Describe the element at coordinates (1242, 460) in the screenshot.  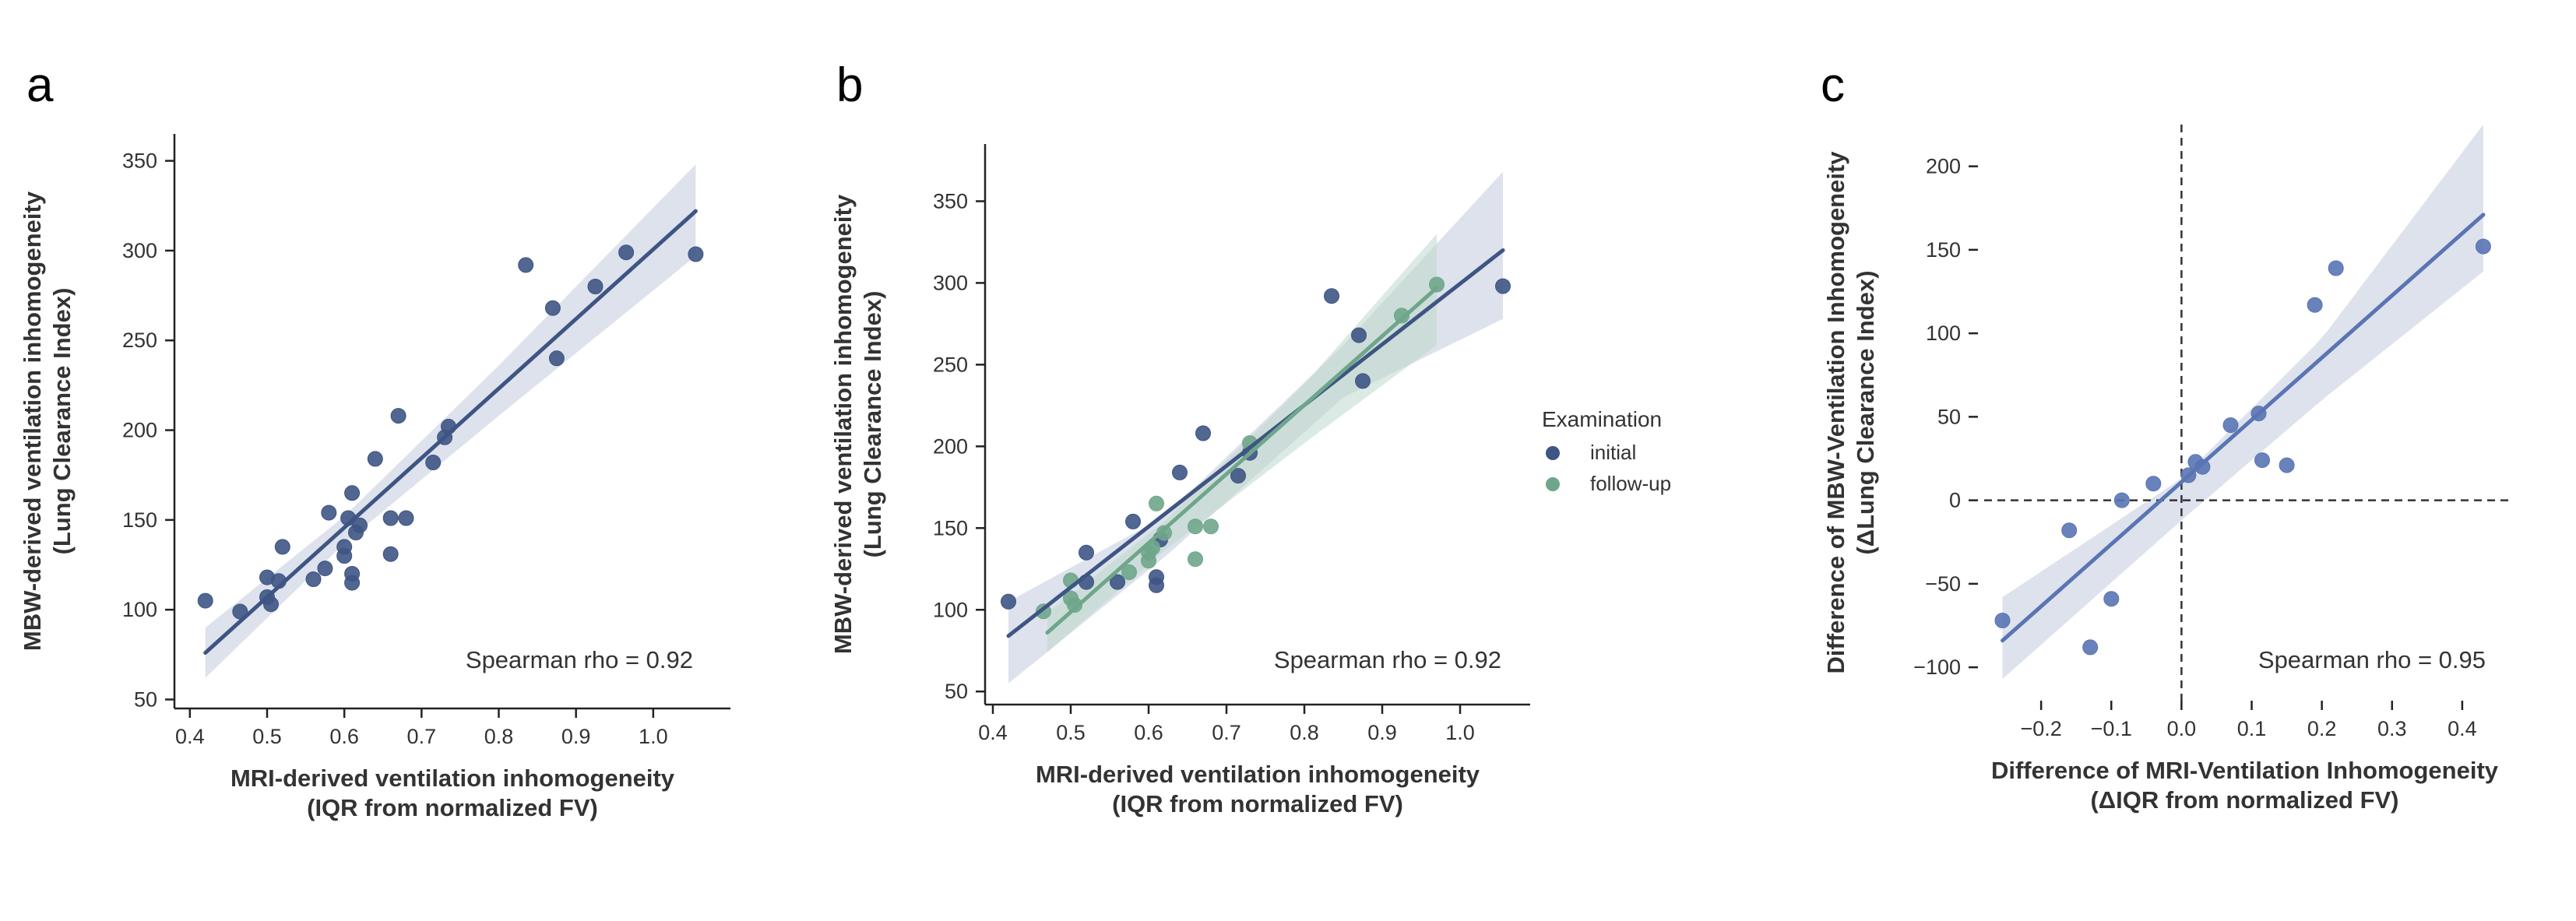
I see `regression-line-follow-up` at that location.